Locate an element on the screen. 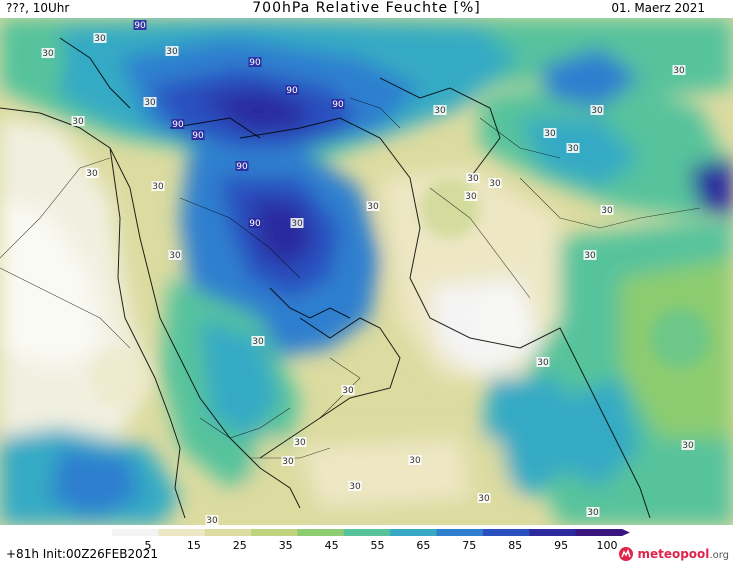 Image resolution: width=733 pixels, height=566 pixels. colorbar: 5 15 25 35 45 55 65 75 85 95 100 is located at coordinates (371, 540).